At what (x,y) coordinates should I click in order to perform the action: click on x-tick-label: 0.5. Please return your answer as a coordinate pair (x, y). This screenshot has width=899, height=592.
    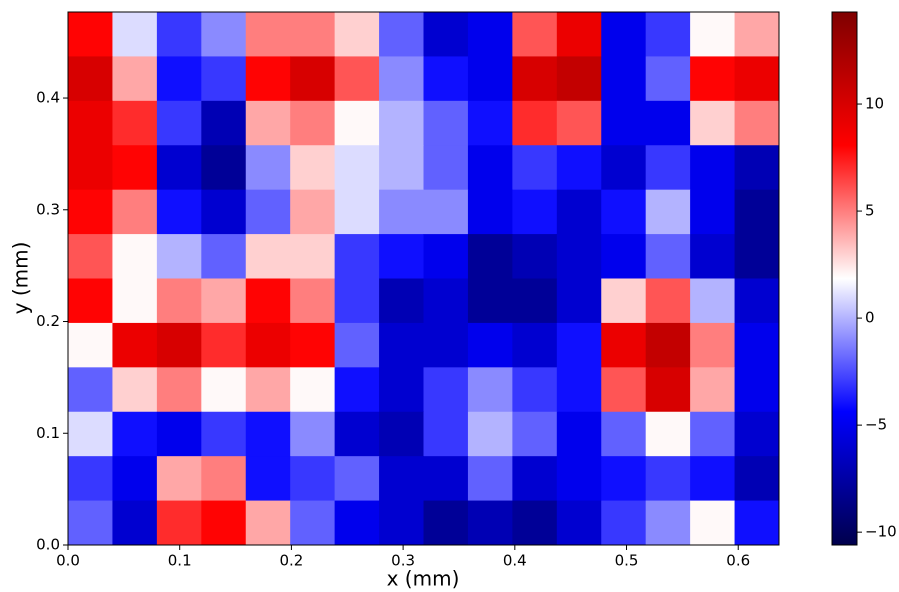
    Looking at the image, I should click on (627, 561).